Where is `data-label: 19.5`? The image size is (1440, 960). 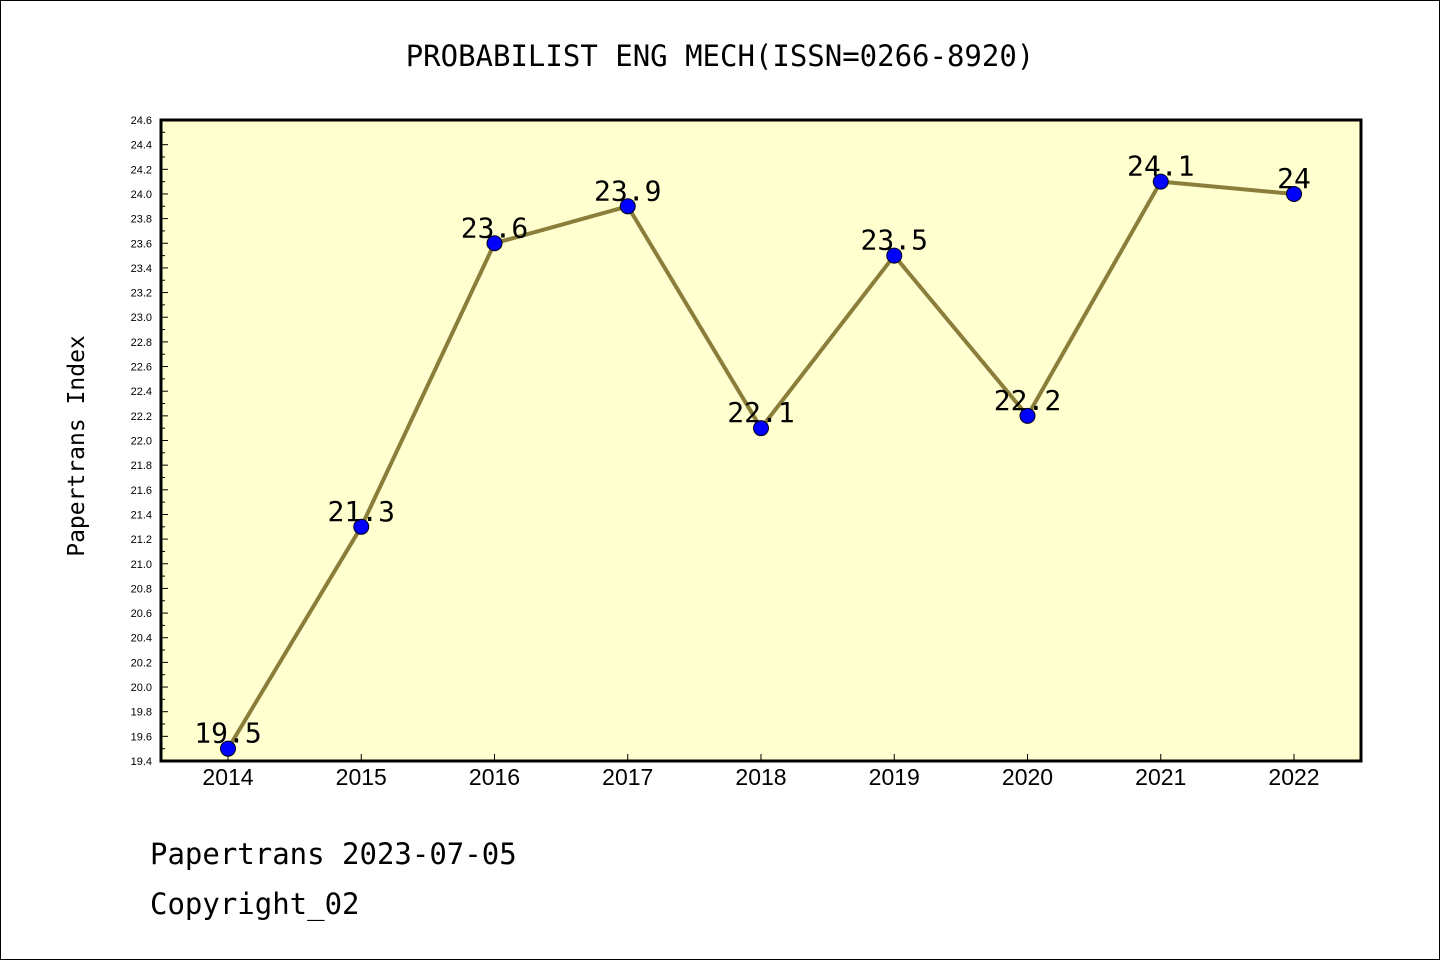
data-label: 19.5 is located at coordinates (227, 733).